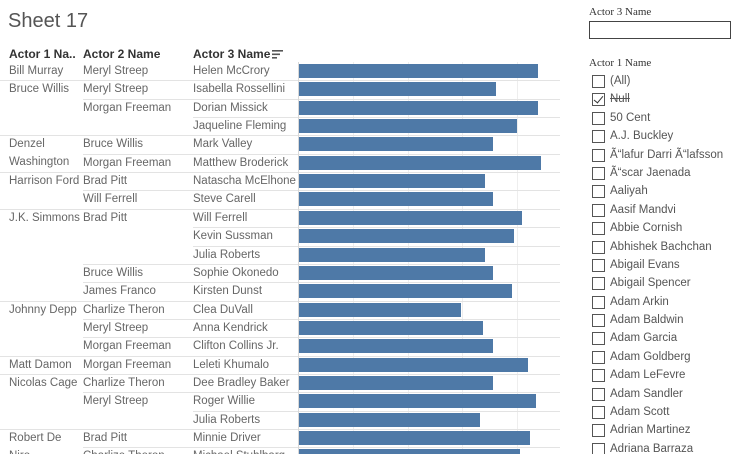  Describe the element at coordinates (662, 430) in the screenshot. I see `filter-option: Adrian Martinez` at that location.